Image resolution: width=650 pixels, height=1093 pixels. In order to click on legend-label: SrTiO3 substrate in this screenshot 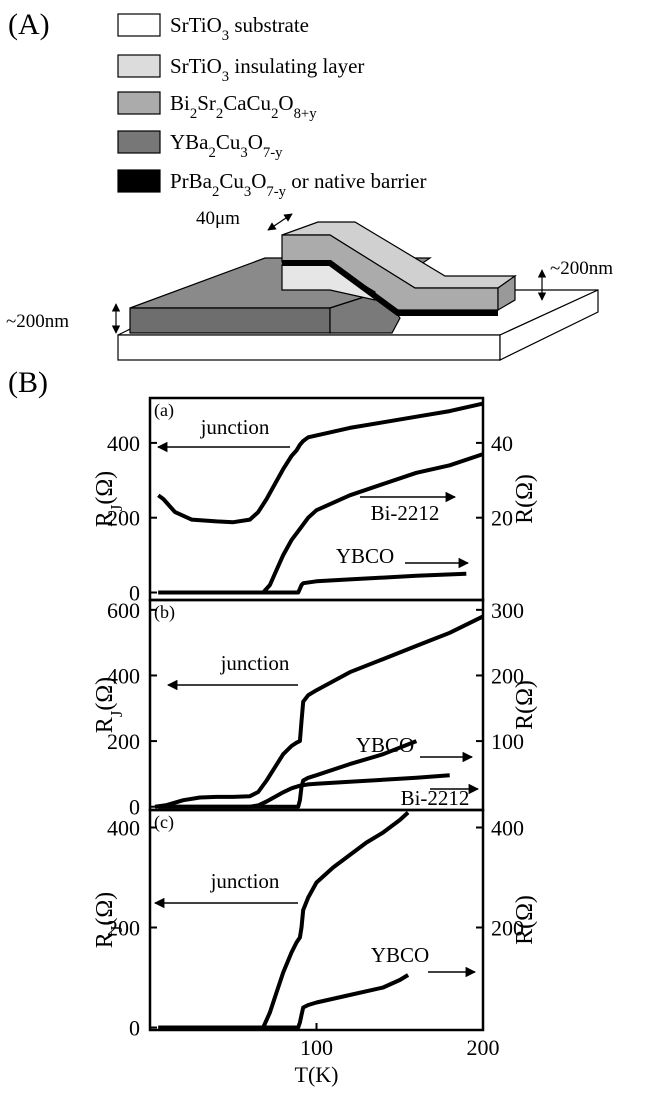, I will do `click(239, 28)`.